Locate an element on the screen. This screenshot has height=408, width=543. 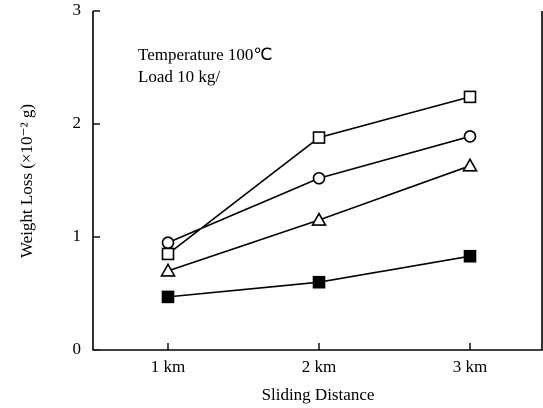
x-tick-label: 1 km is located at coordinates (168, 366).